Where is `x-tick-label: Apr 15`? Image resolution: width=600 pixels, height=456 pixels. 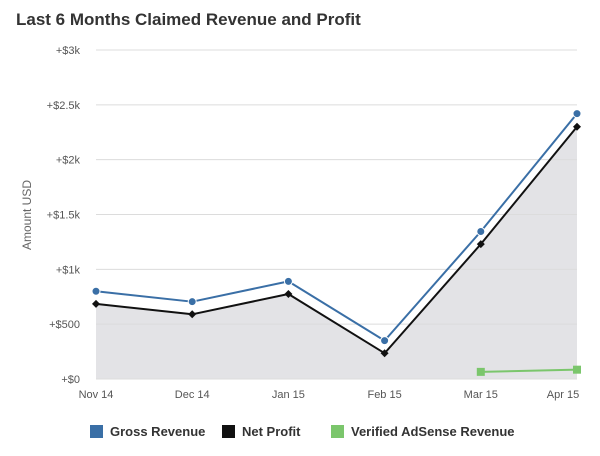
x-tick-label: Apr 15 is located at coordinates (563, 395).